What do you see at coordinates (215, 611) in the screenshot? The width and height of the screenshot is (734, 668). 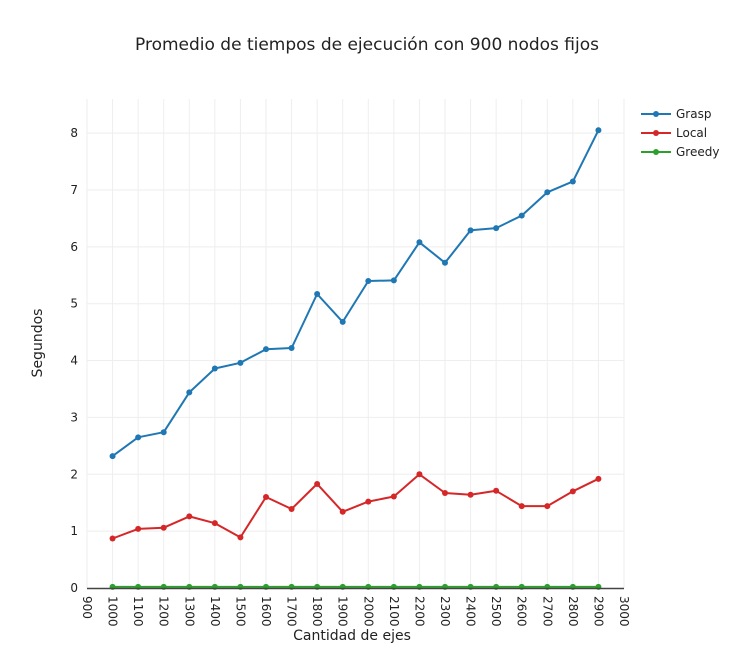 I see `x-tick-label: 1400` at bounding box center [215, 611].